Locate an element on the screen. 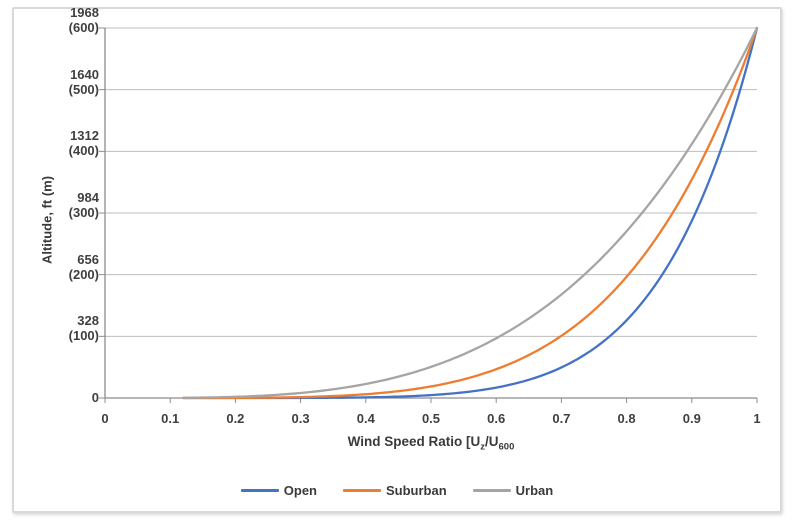 The image size is (793, 527). y-tick-feet: 0 is located at coordinates (95, 397).